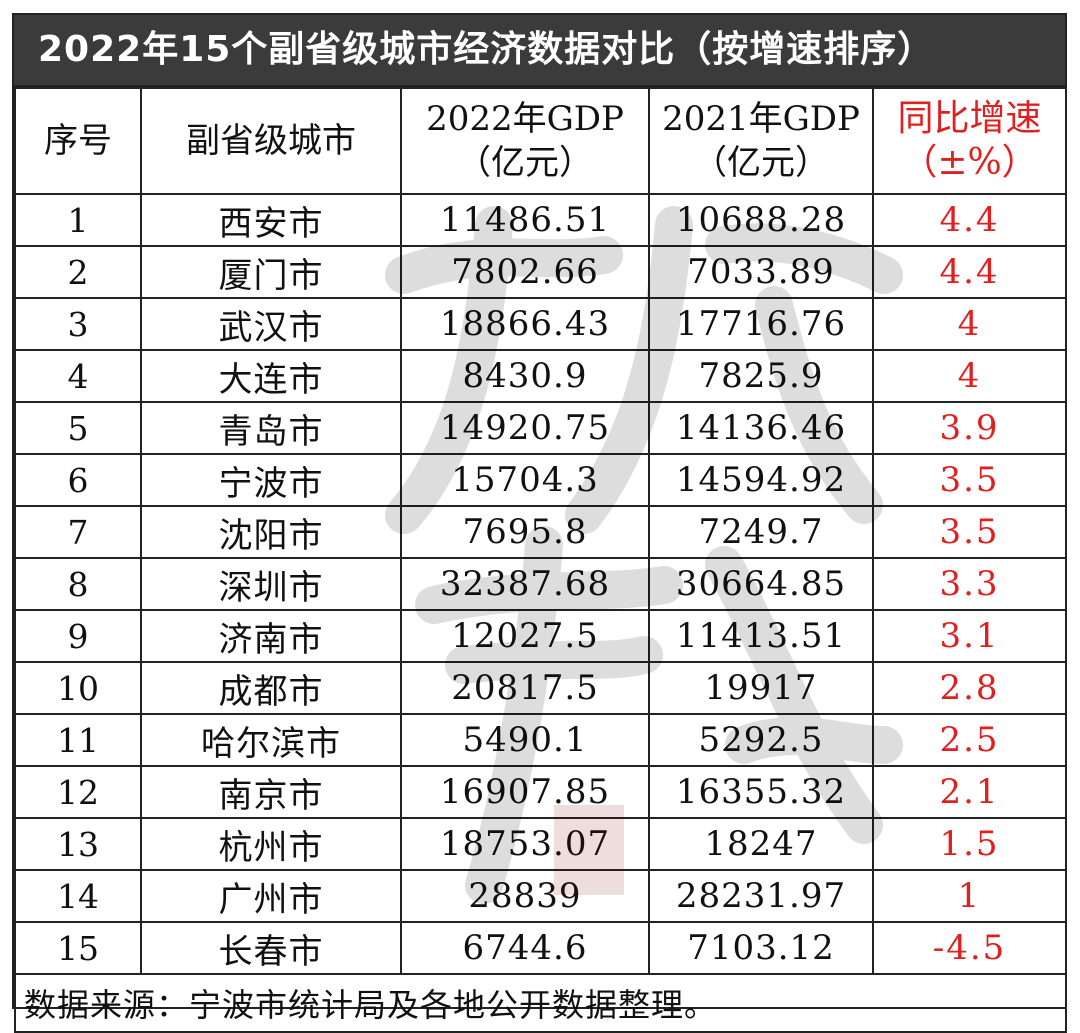  Describe the element at coordinates (271, 220) in the screenshot. I see `row-city: 西安市` at that location.